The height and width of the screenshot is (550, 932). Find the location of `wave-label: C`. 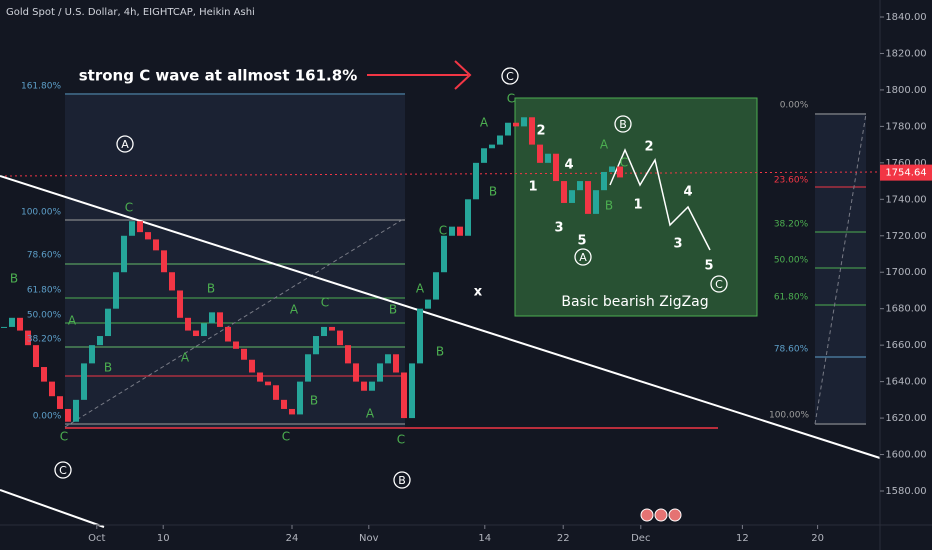

wave-label: C is located at coordinates (510, 76).